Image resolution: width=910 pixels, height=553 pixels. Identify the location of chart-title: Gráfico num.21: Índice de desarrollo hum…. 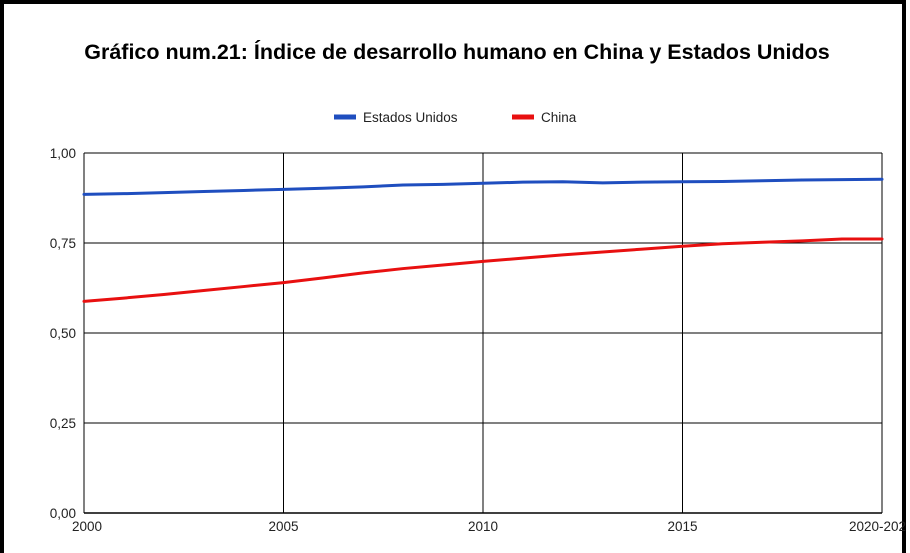
(457, 52).